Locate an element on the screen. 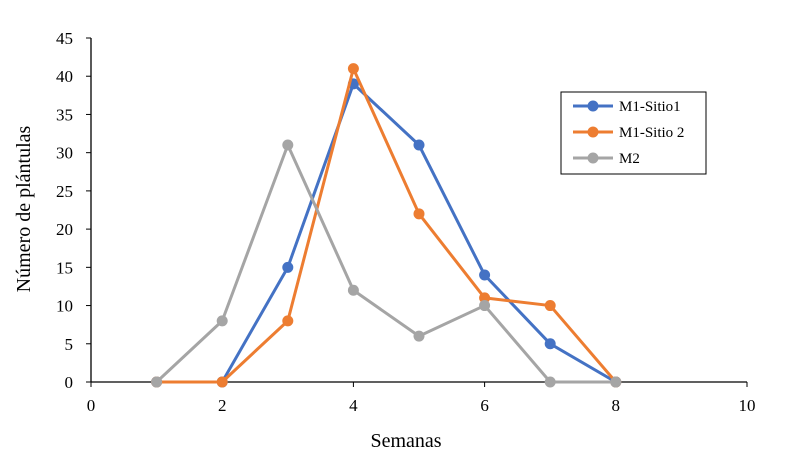 Image resolution: width=796 pixels, height=473 pixels. y-tick-label: 20 is located at coordinates (64, 229).